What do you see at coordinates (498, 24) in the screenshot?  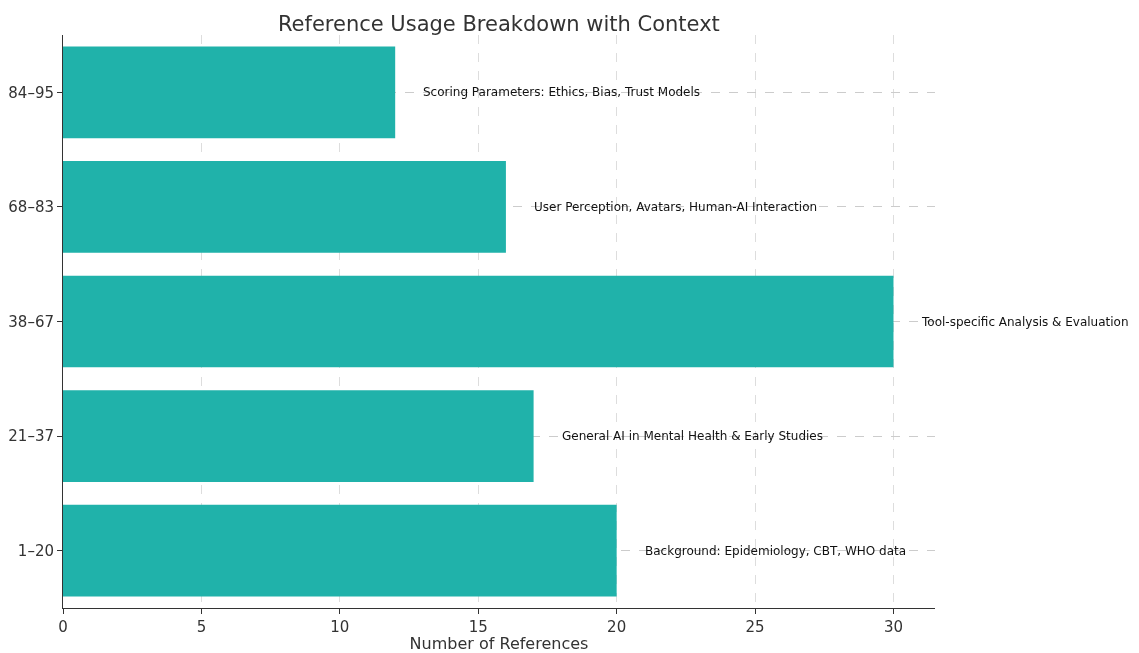 I see `chart-title: Reference Usage Breakdown with Context` at bounding box center [498, 24].